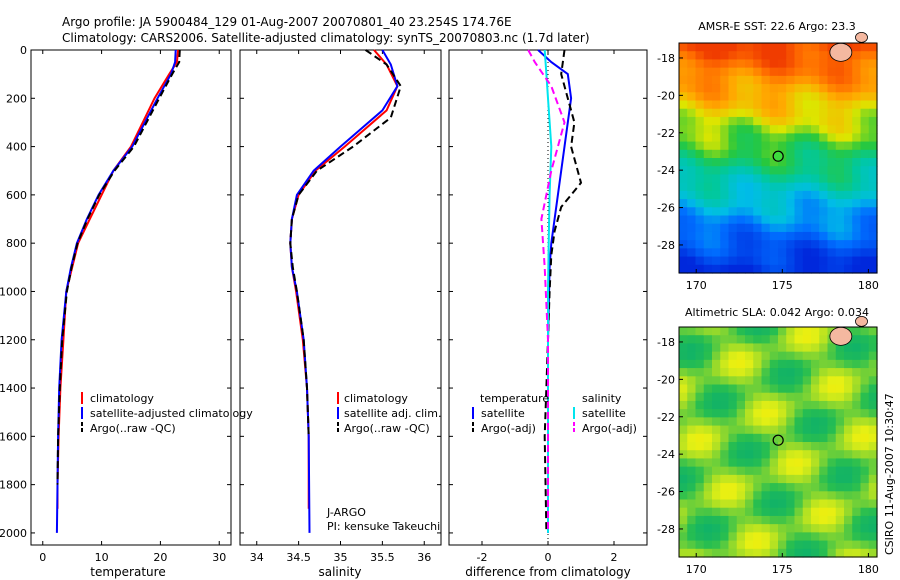  I want to click on x-tick-label: 2, so click(614, 557).